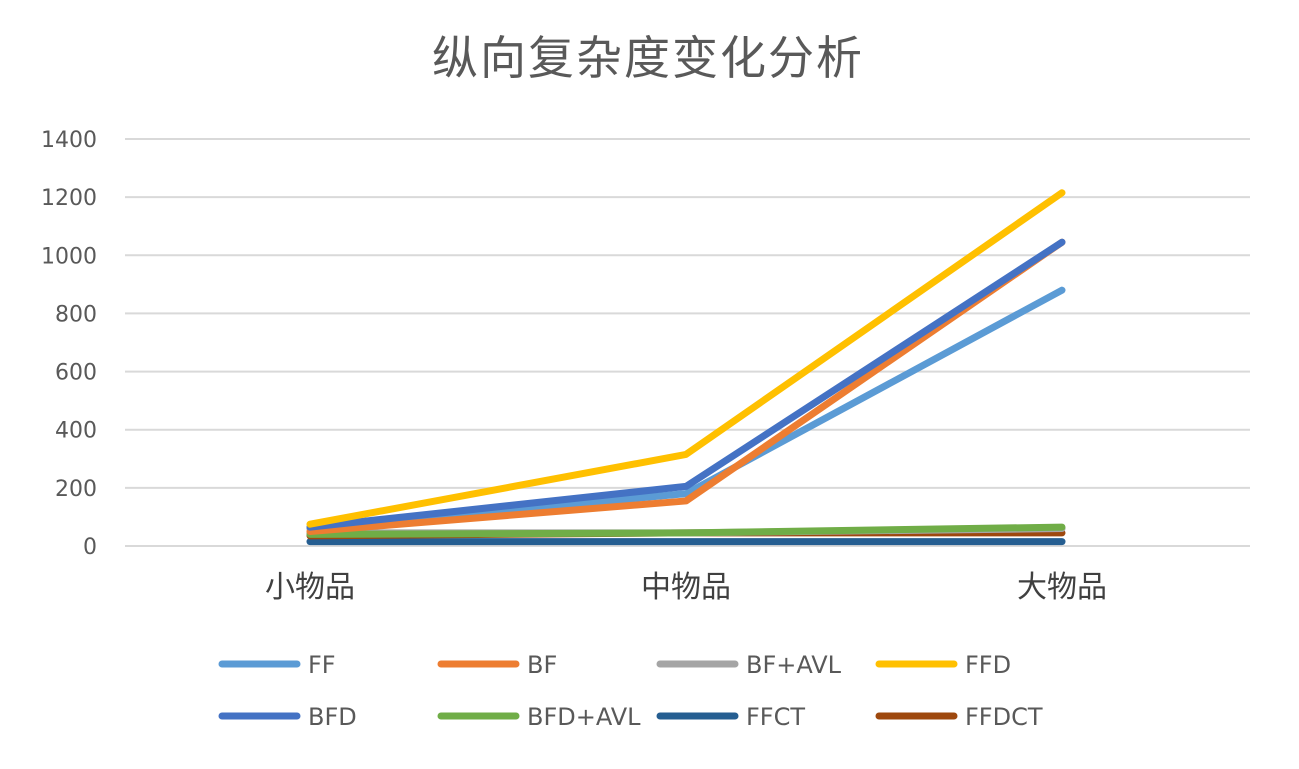 This screenshot has height=769, width=1299. What do you see at coordinates (630, 691) in the screenshot?
I see `legend: FF BF BF+AVL FFD BFD BFD+AVL FFCT FFDCT` at bounding box center [630, 691].